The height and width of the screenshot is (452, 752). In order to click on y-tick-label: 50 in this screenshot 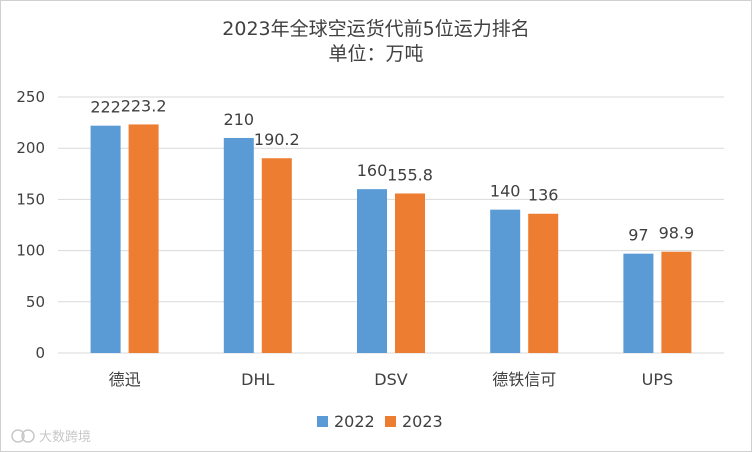, I will do `click(35, 302)`.